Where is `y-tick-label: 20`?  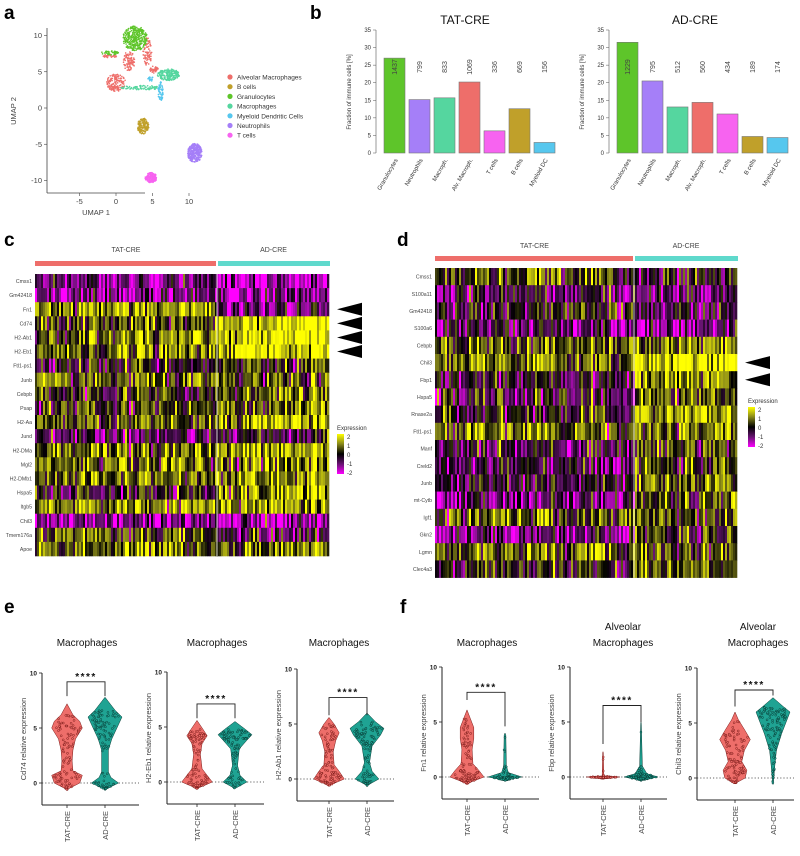
y-tick-label: 20 is located at coordinates (600, 84).